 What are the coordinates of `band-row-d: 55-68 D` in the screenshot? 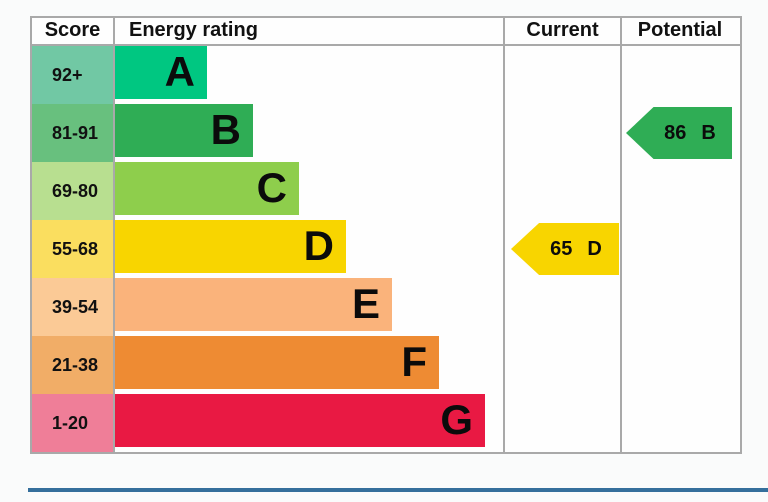 It's located at (386, 249).